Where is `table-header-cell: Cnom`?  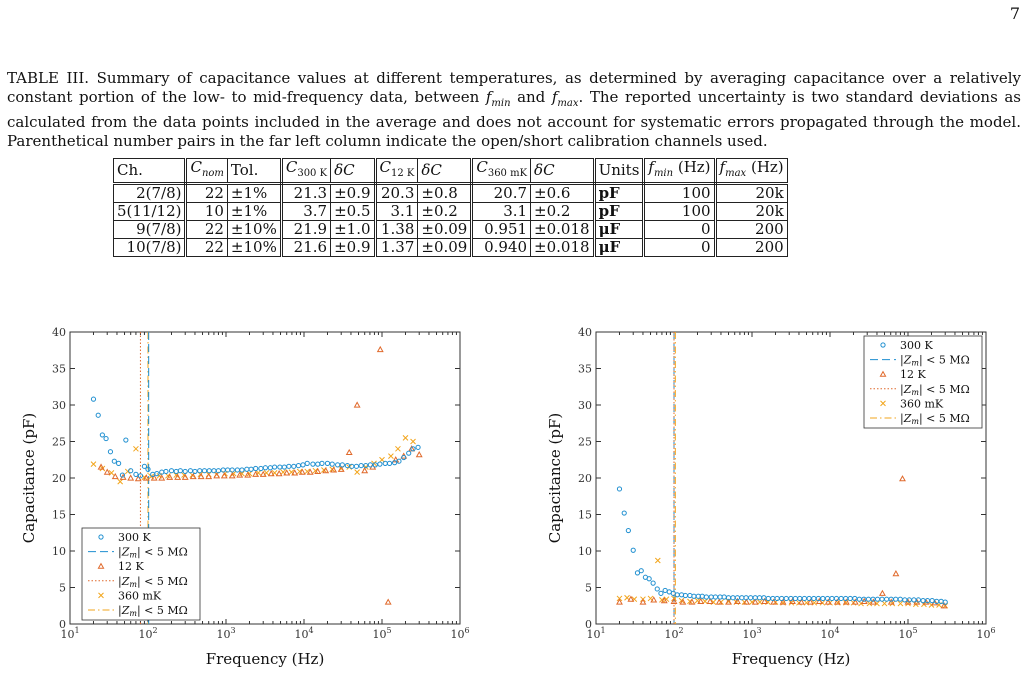 table-header-cell: Cnom is located at coordinates (206, 171).